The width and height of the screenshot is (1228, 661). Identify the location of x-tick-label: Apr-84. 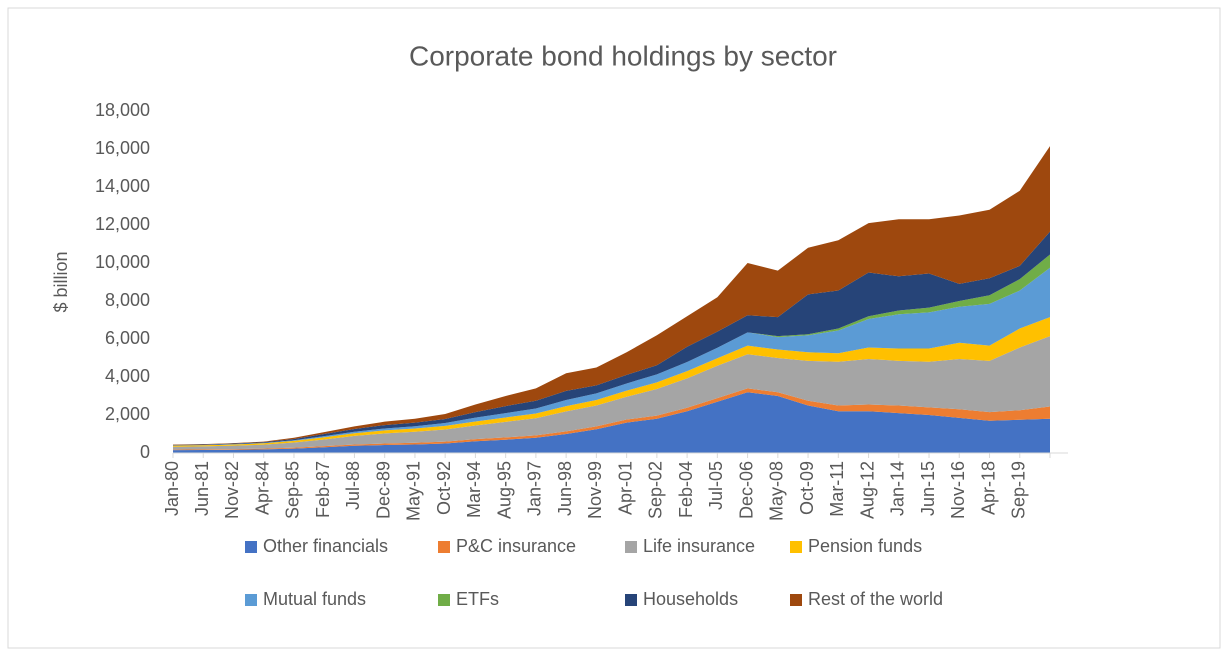
(262, 488).